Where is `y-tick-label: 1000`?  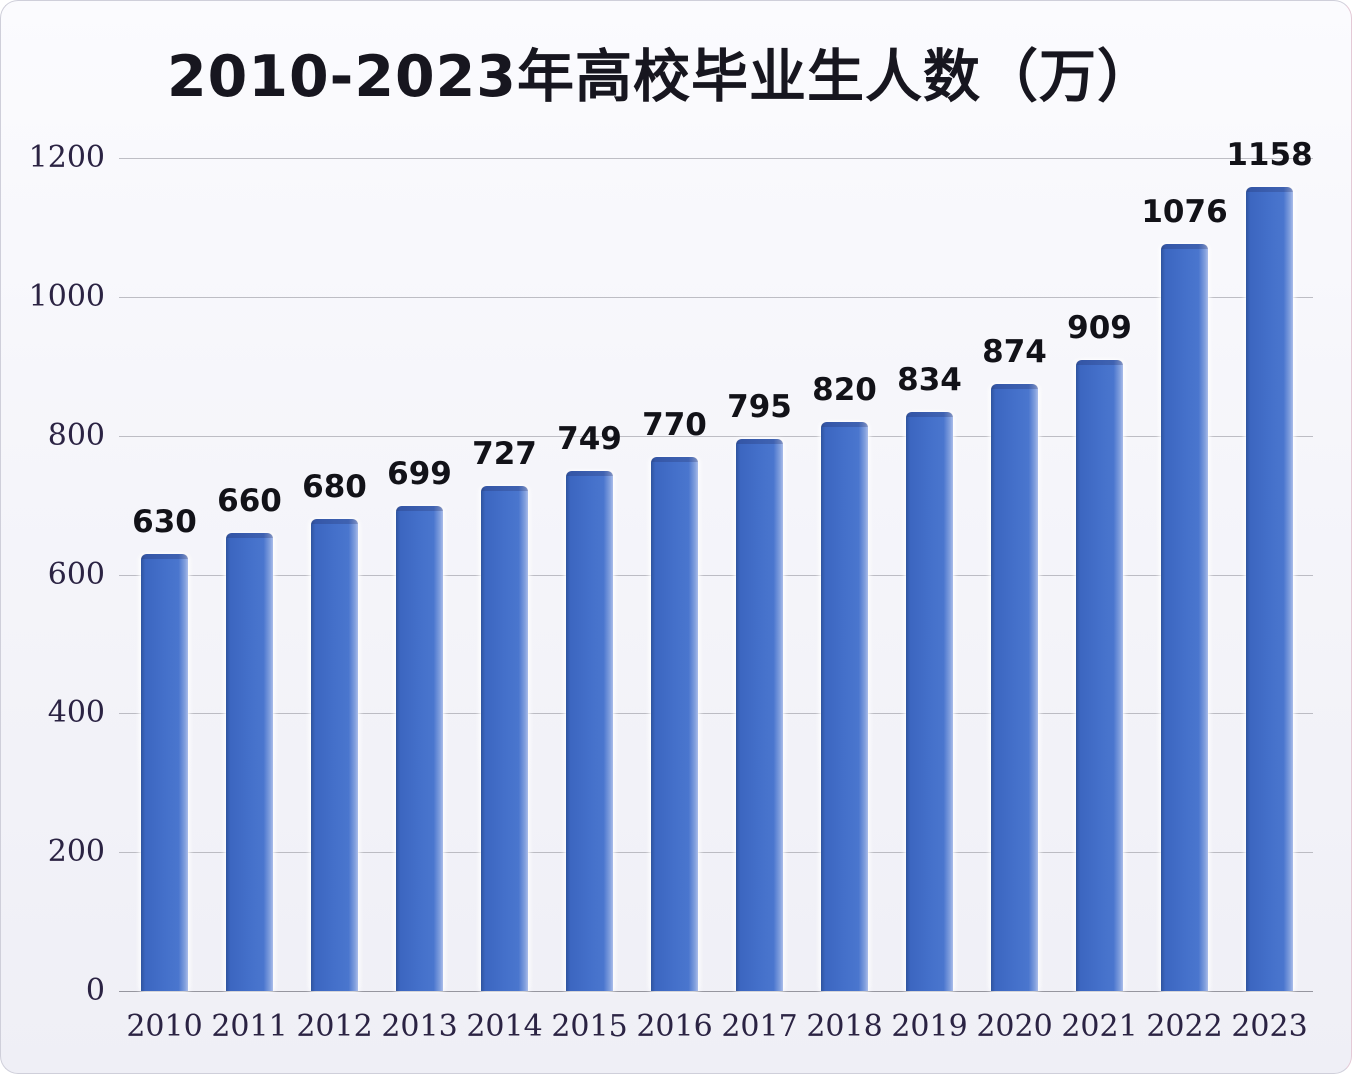
y-tick-label: 1000 is located at coordinates (66, 296).